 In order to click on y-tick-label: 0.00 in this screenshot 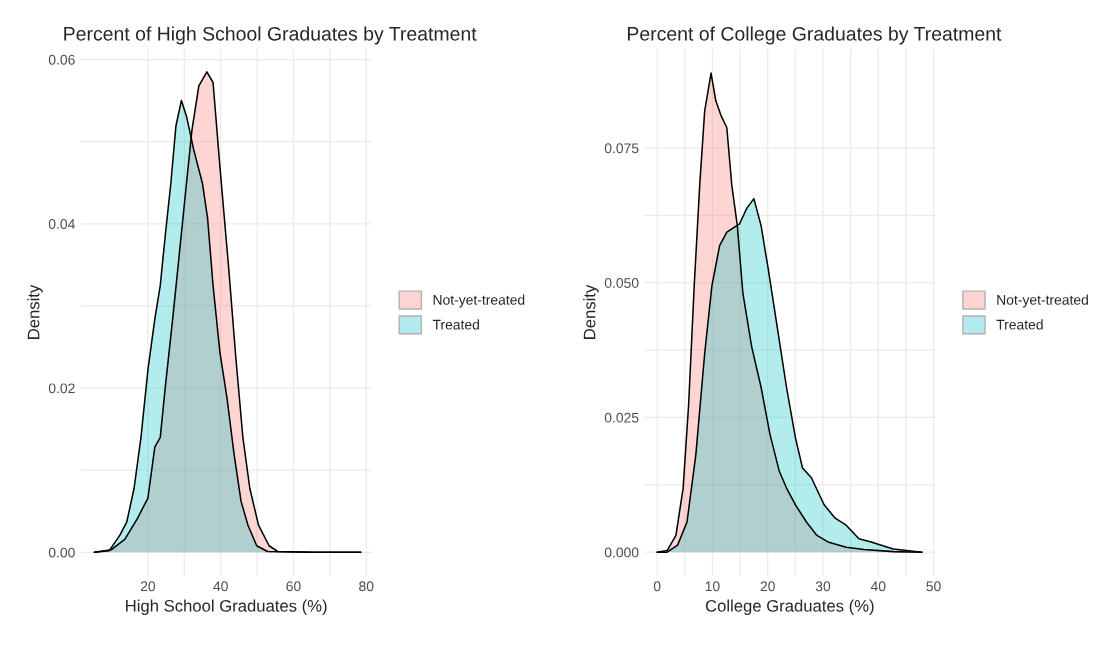, I will do `click(61, 552)`.